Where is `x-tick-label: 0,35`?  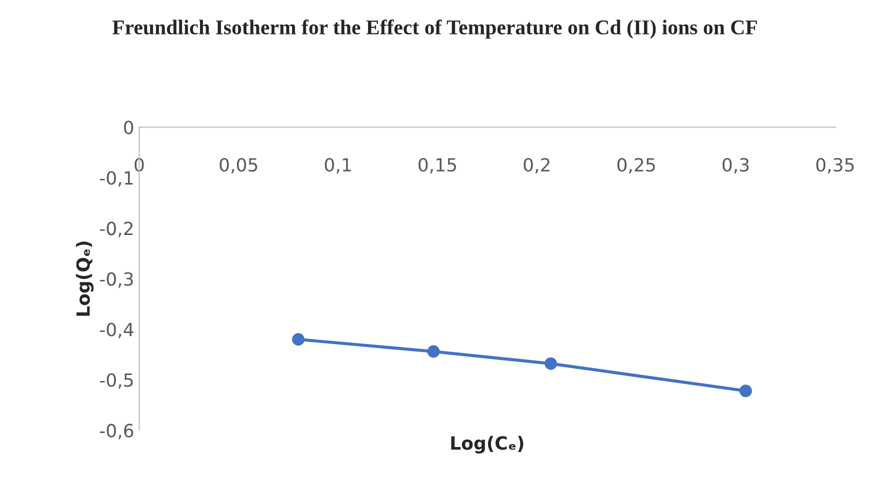 x-tick-label: 0,35 is located at coordinates (835, 166).